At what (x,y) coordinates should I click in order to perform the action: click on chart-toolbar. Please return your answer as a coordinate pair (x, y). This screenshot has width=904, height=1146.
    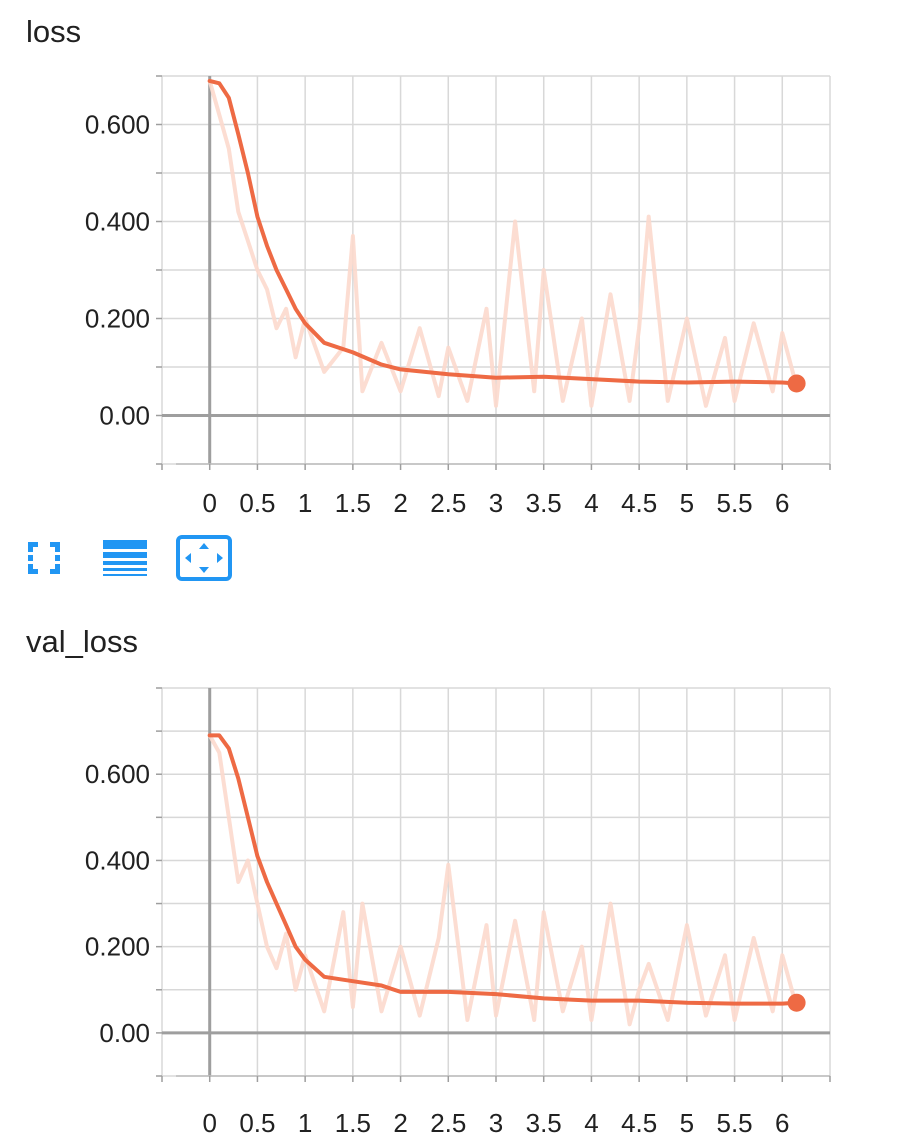
    Looking at the image, I should click on (127, 558).